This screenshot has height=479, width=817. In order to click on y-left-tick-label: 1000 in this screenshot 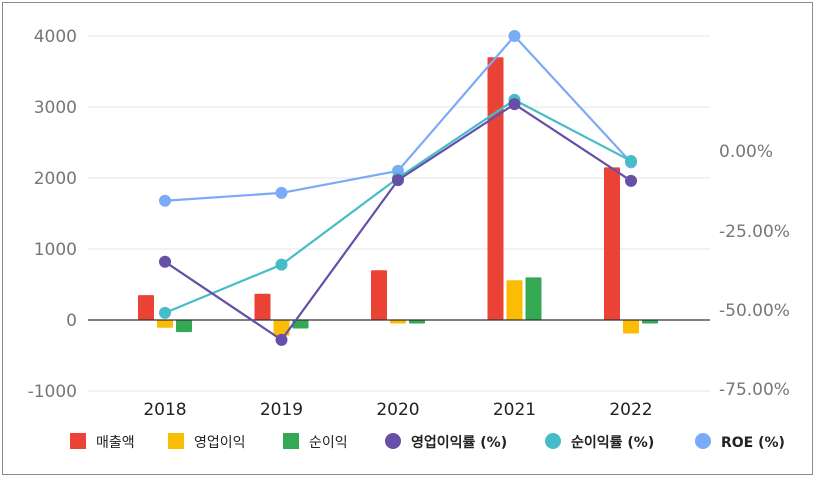, I will do `click(55, 250)`.